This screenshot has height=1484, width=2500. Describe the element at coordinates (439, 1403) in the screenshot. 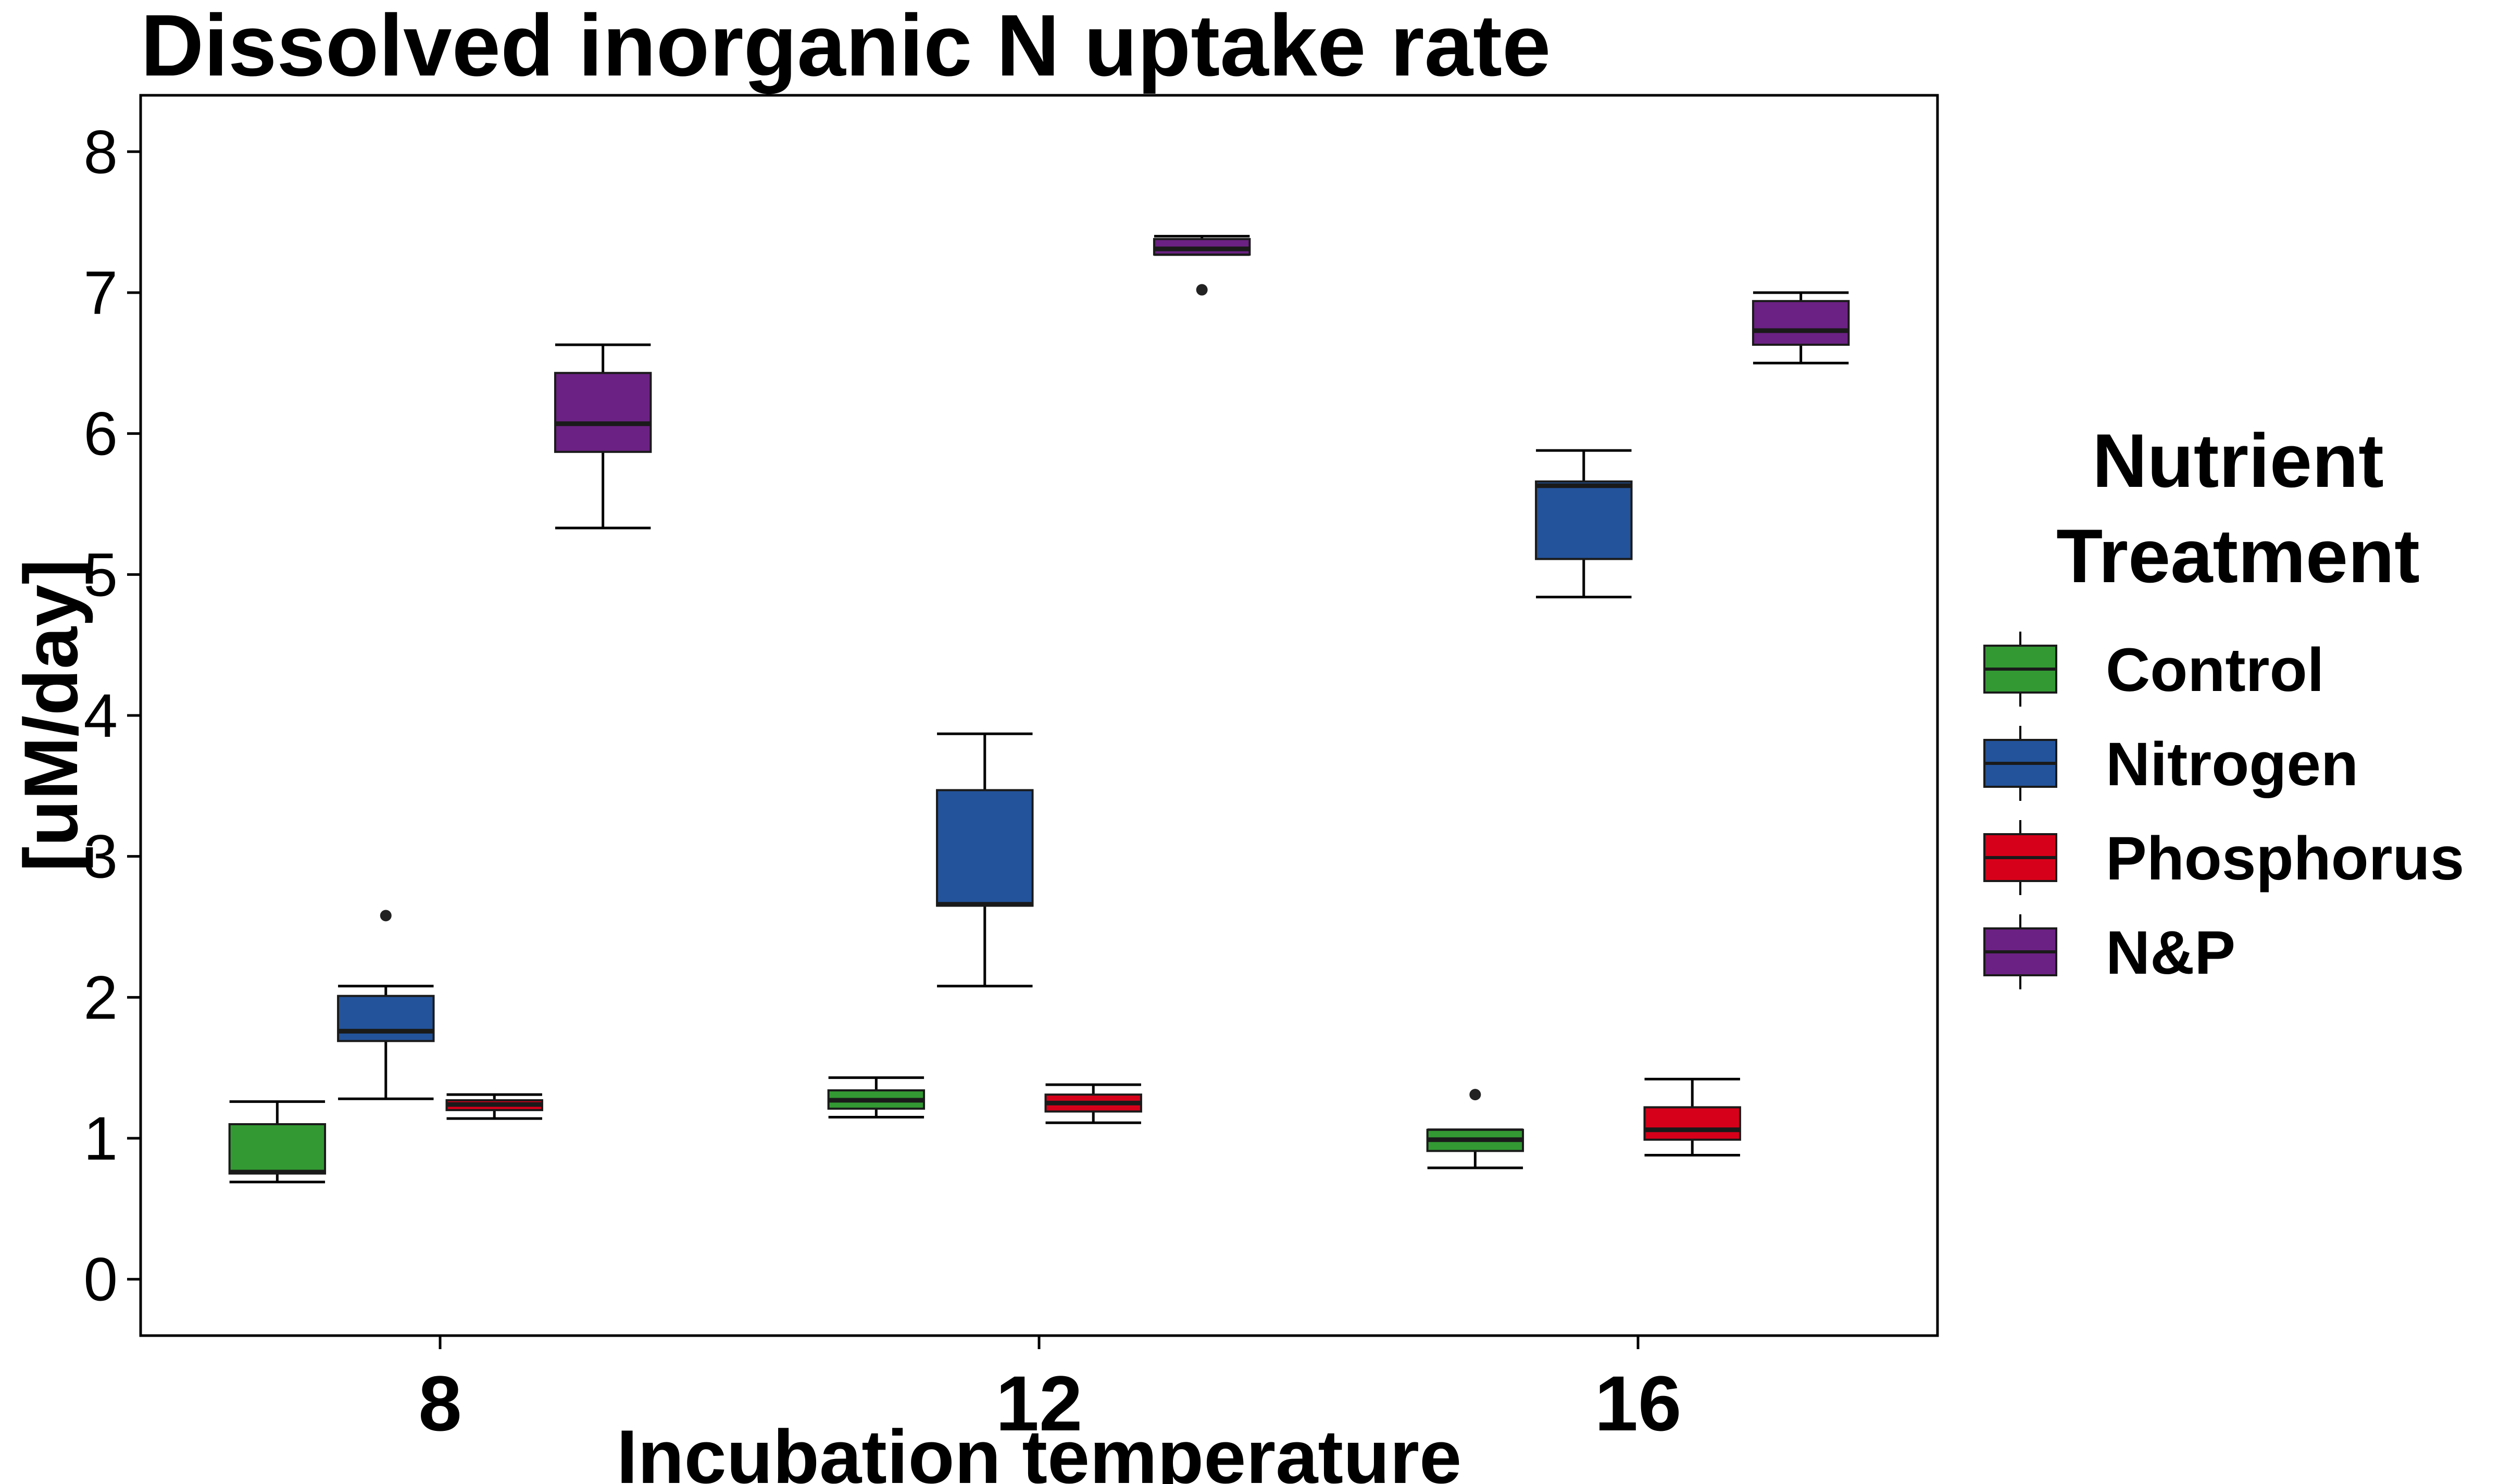

I see `x-tick-label: 8` at that location.